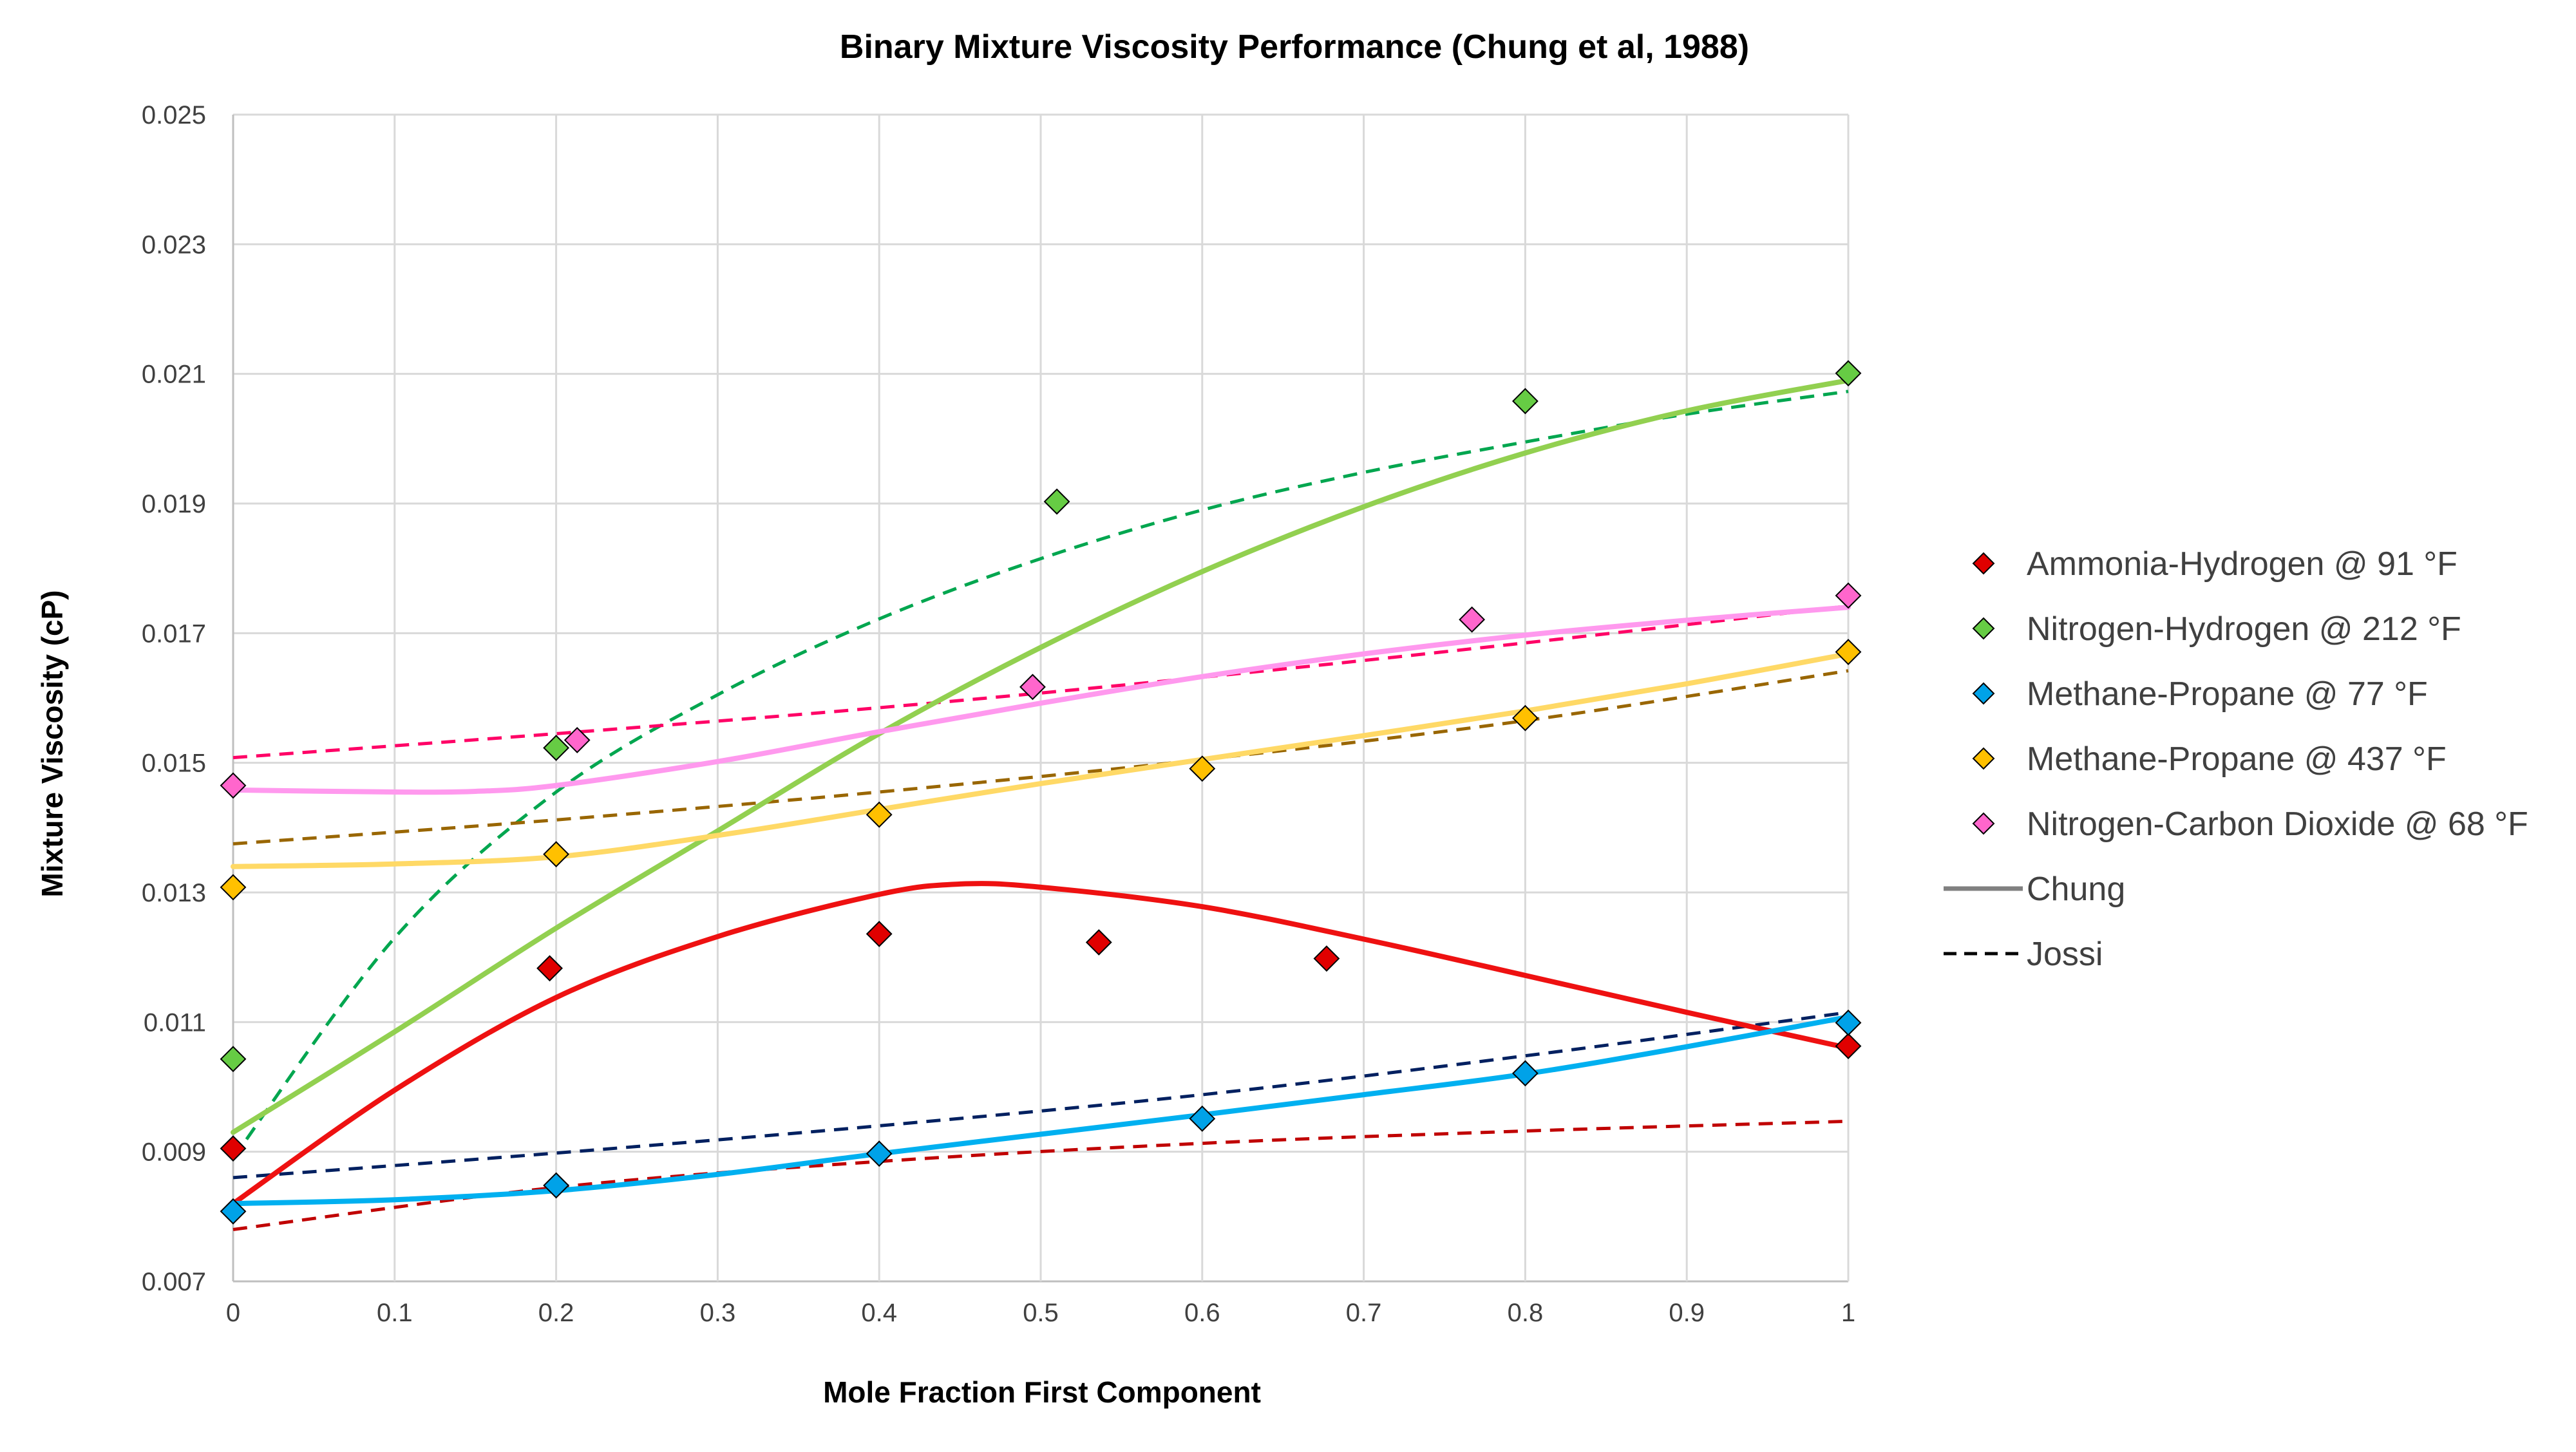 The width and height of the screenshot is (2576, 1452). What do you see at coordinates (2277, 824) in the screenshot?
I see `legend-label: Nitrogen-Carbon Dioxide @ 68 °F` at bounding box center [2277, 824].